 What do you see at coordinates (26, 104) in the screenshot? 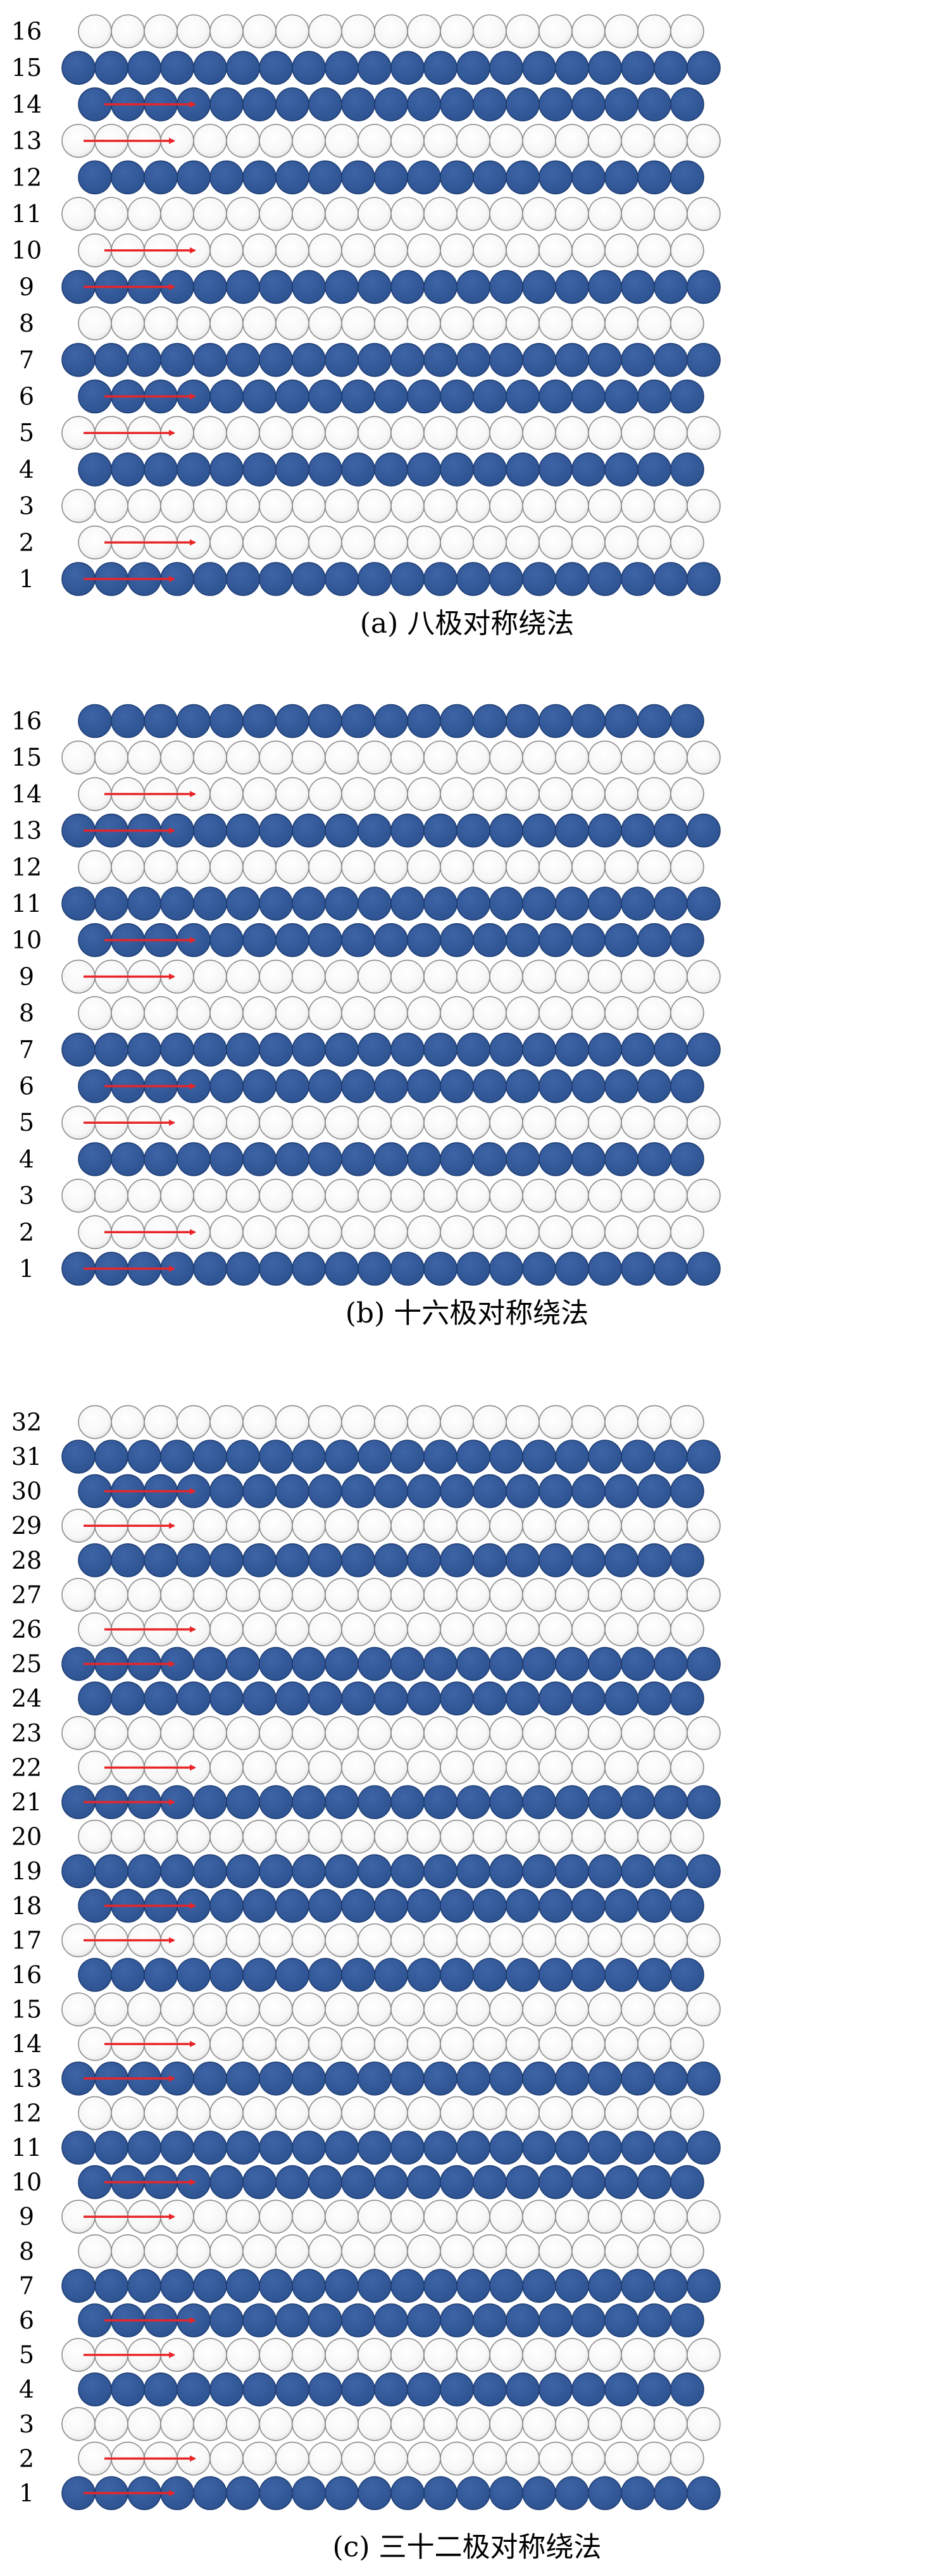
I see `layer-number-label: 14` at bounding box center [26, 104].